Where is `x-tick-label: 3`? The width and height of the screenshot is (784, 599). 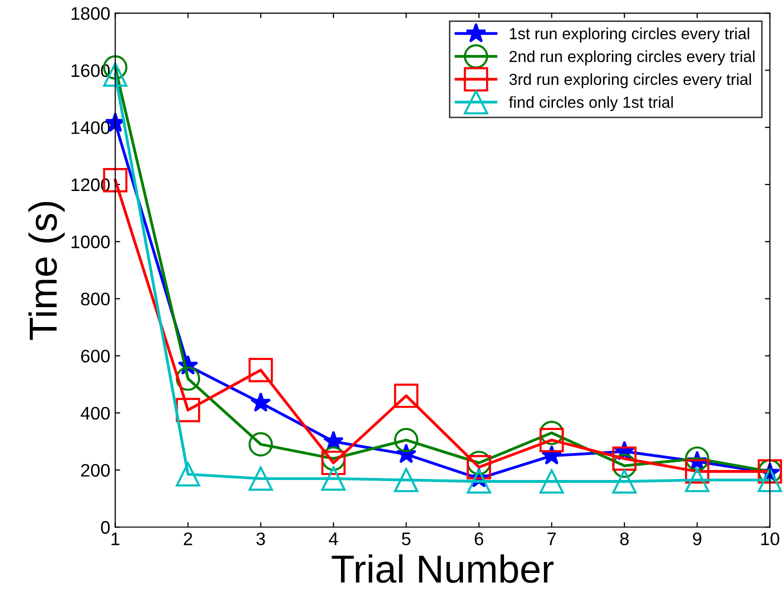 x-tick-label: 3 is located at coordinates (260, 539).